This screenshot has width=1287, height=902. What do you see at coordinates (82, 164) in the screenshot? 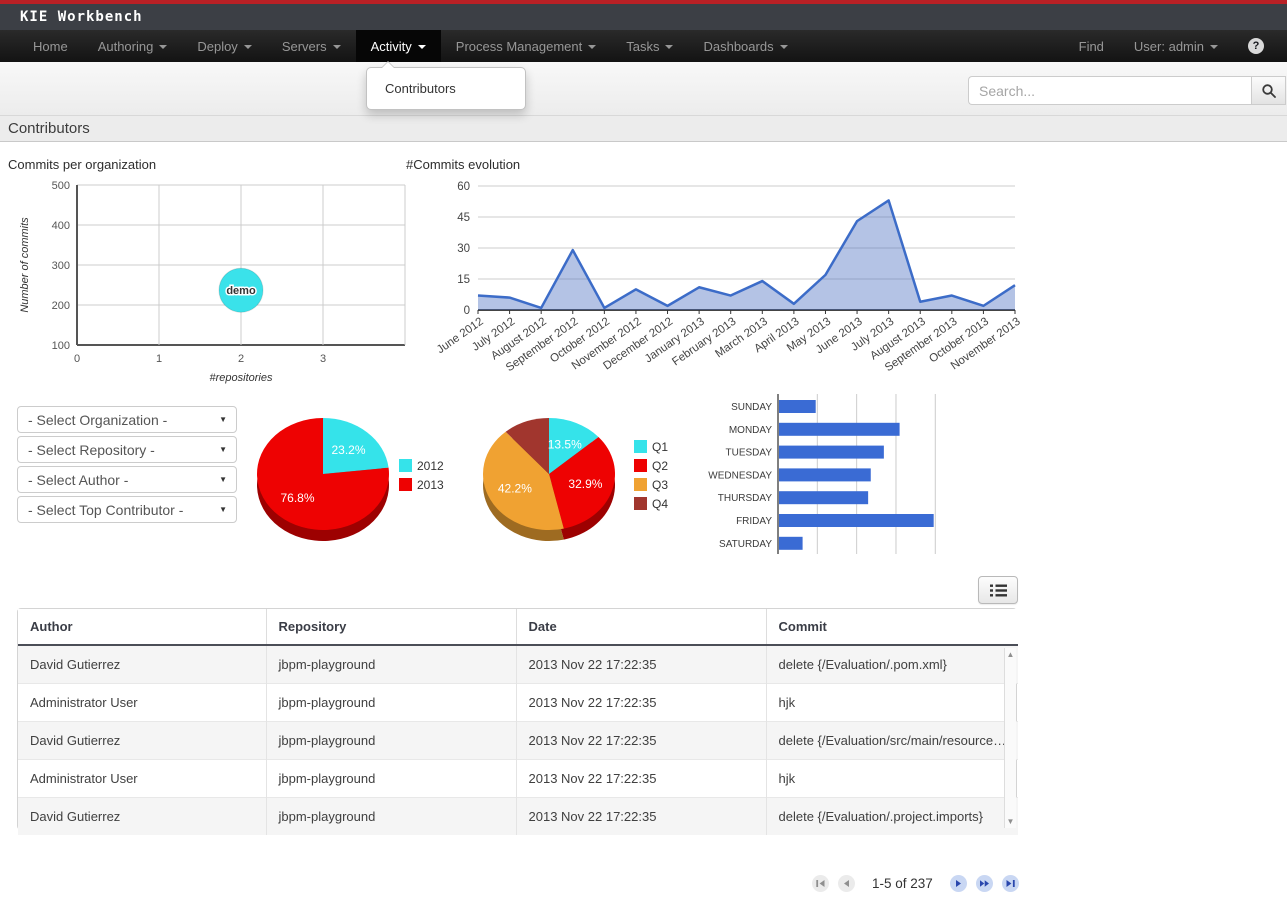
I see `scatter-chart-title: Commits per organization` at bounding box center [82, 164].